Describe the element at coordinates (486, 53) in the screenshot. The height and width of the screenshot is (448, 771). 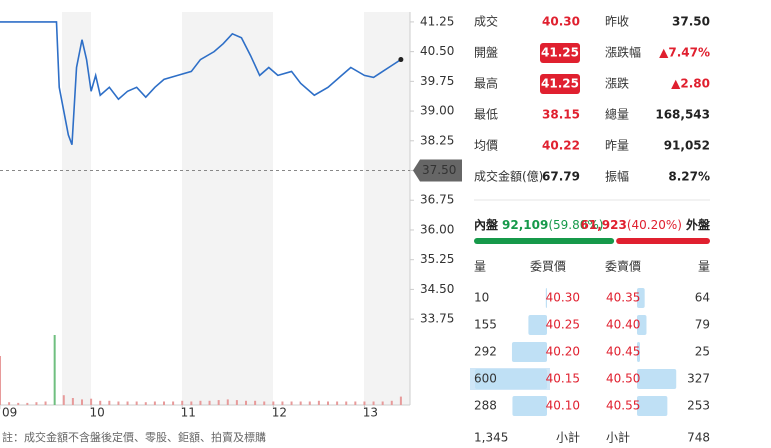
I see `stat-label: 開盤` at that location.